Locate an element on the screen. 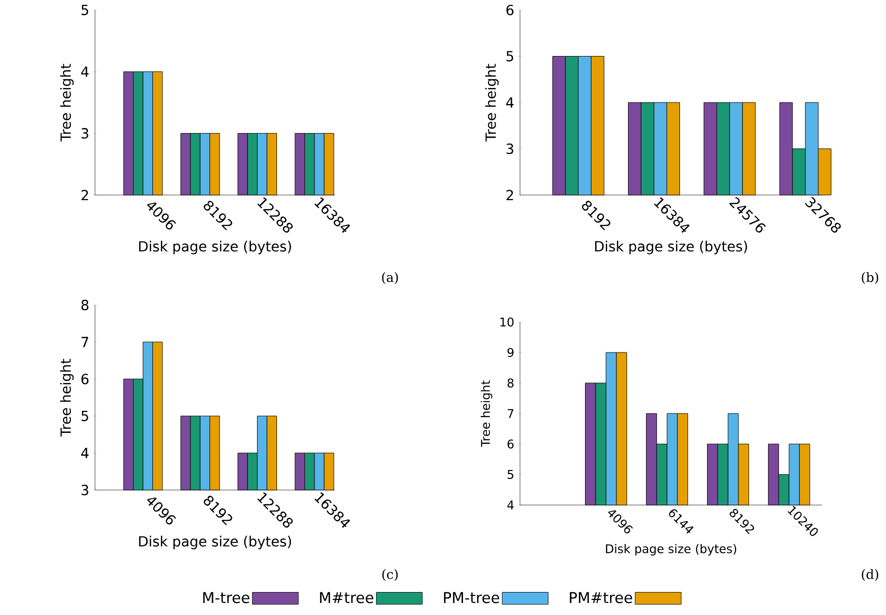 The width and height of the screenshot is (886, 615). text: (b) is located at coordinates (870, 278).